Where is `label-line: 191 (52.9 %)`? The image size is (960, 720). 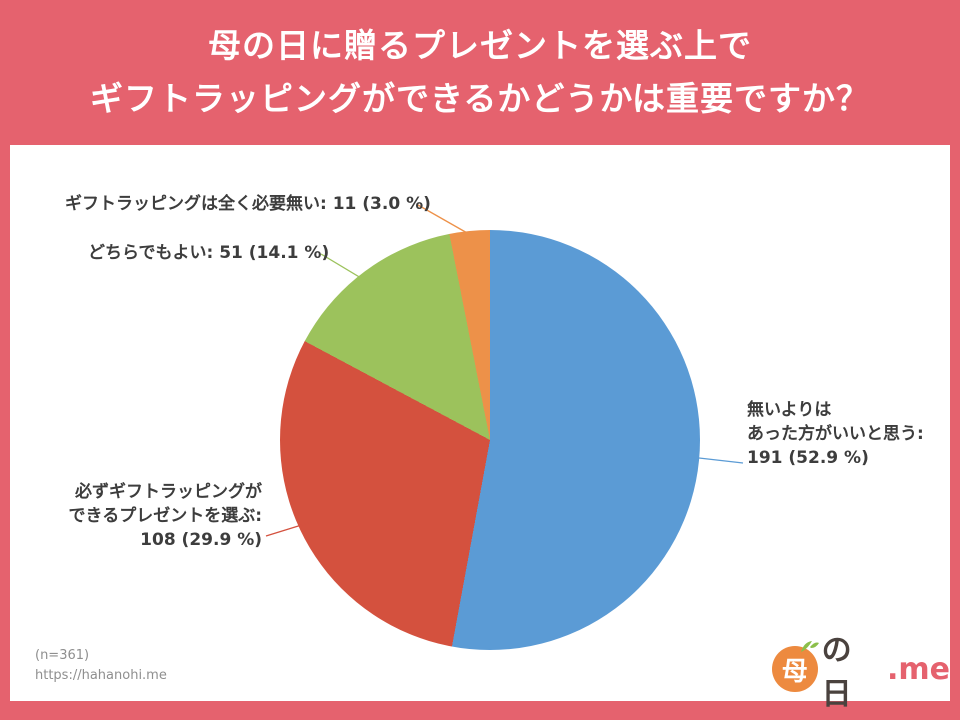
label-line: 191 (52.9 %) is located at coordinates (808, 457).